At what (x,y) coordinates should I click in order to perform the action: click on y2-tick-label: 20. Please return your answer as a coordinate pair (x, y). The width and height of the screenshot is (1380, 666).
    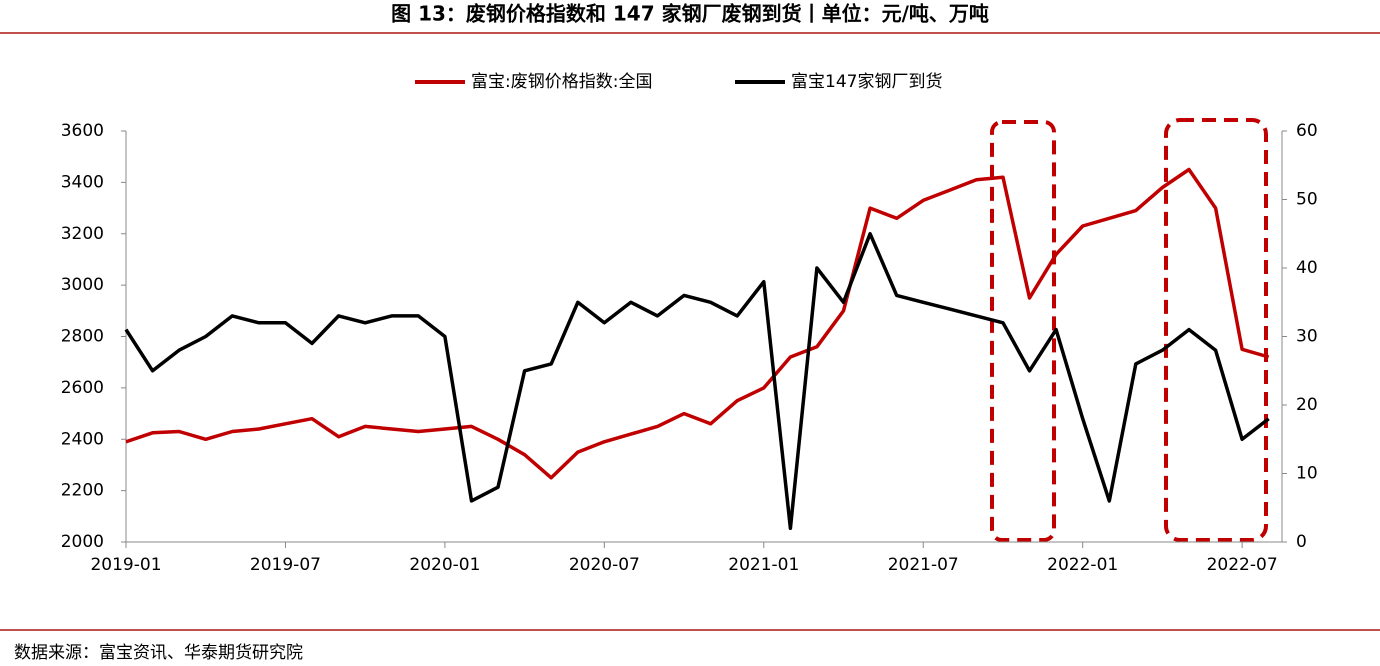
    Looking at the image, I should click on (1307, 405).